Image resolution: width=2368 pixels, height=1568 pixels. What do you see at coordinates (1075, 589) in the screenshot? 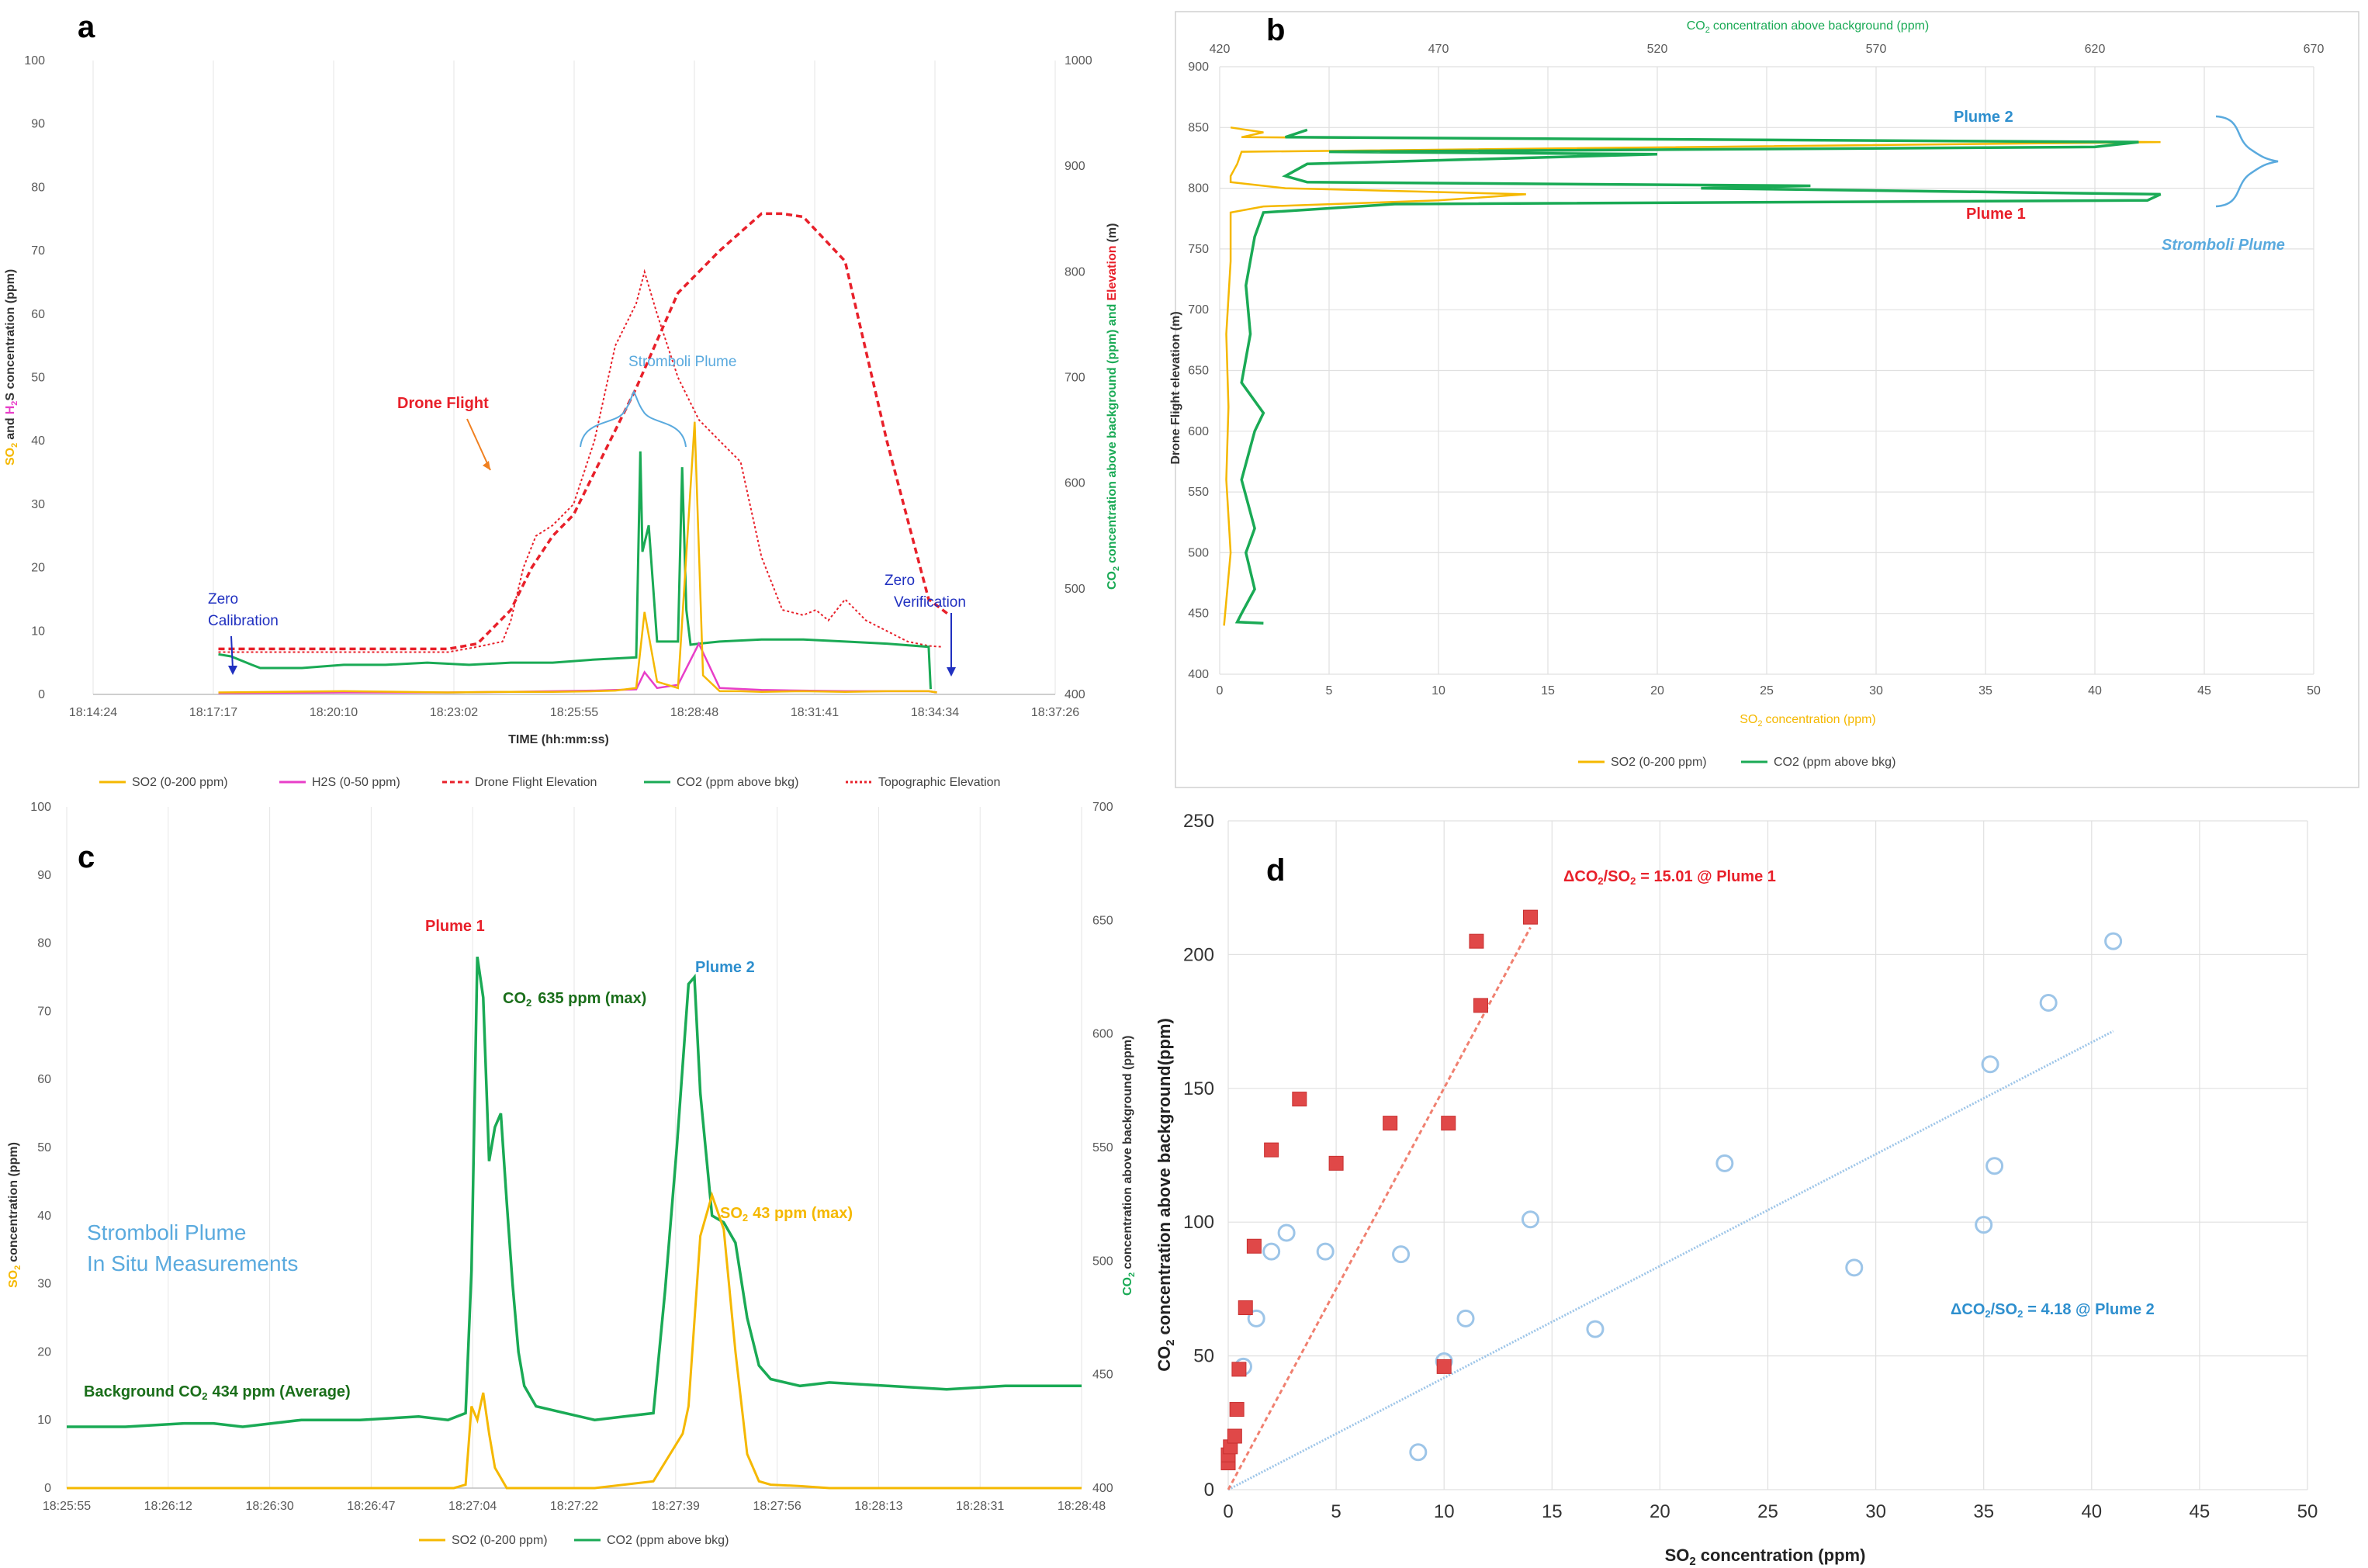
I see `a-yrtick: 500` at bounding box center [1075, 589].